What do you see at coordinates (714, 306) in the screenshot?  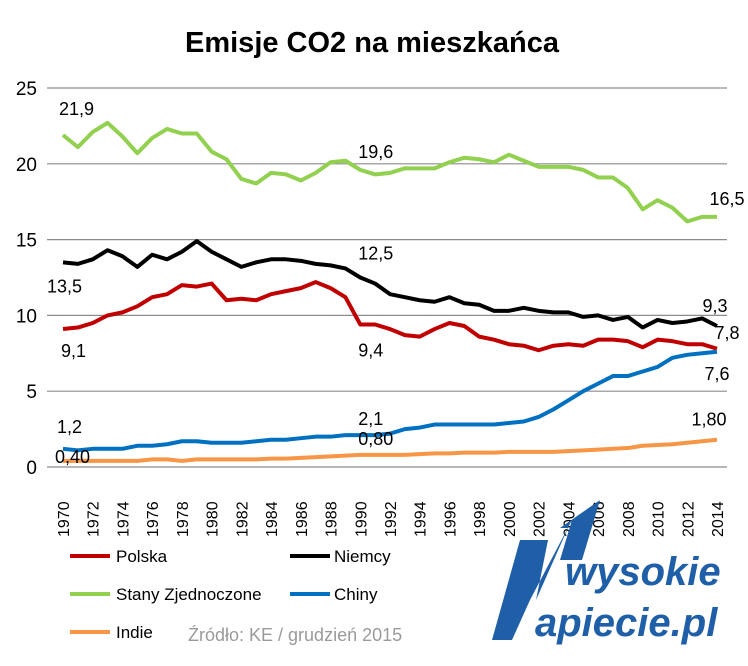 I see `data-label: 9,3` at bounding box center [714, 306].